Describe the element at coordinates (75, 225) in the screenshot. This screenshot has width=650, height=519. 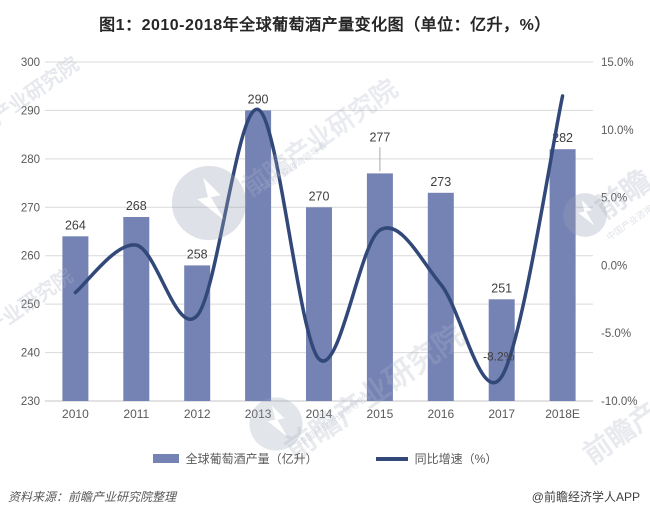
I see `bar-label-2010: 264` at that location.